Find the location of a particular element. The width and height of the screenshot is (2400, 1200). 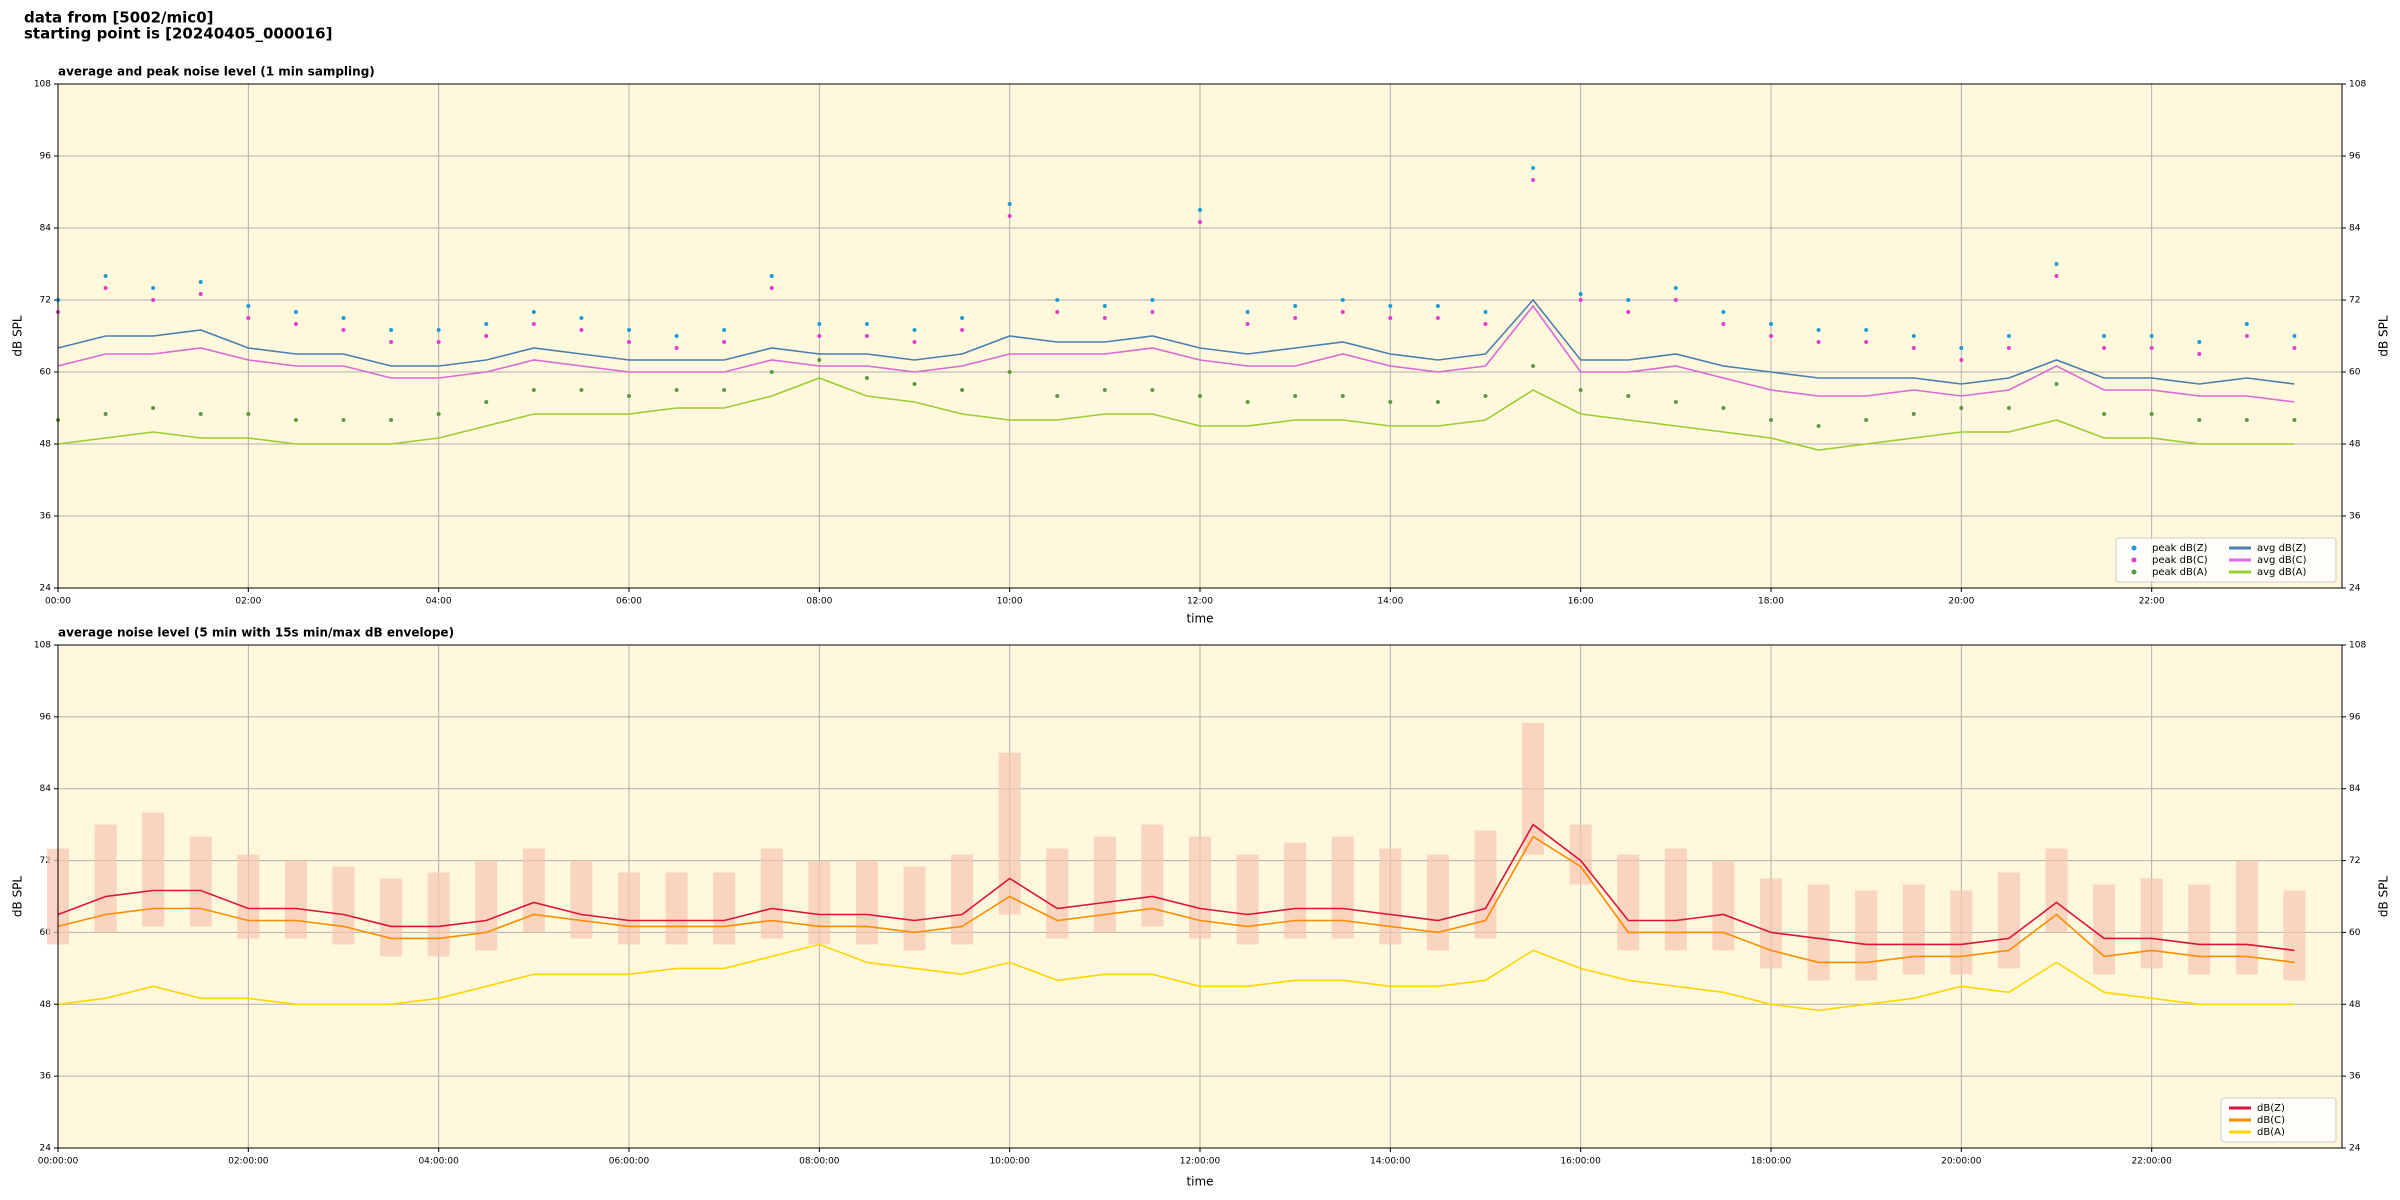

x-tick-label: 04:00 is located at coordinates (439, 602).